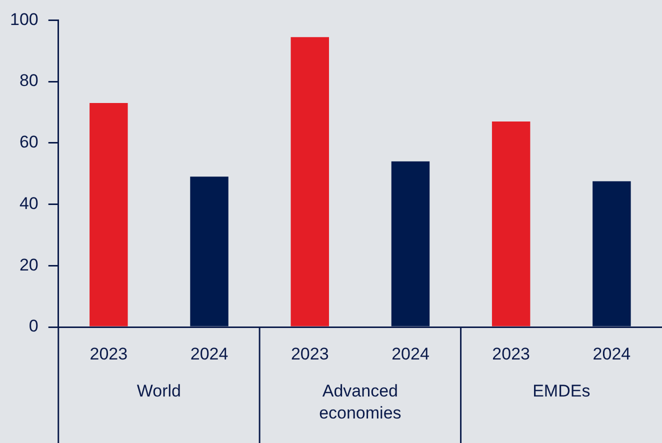 The image size is (662, 443). Describe the element at coordinates (28, 142) in the screenshot. I see `y-tick-label: 60` at that location.